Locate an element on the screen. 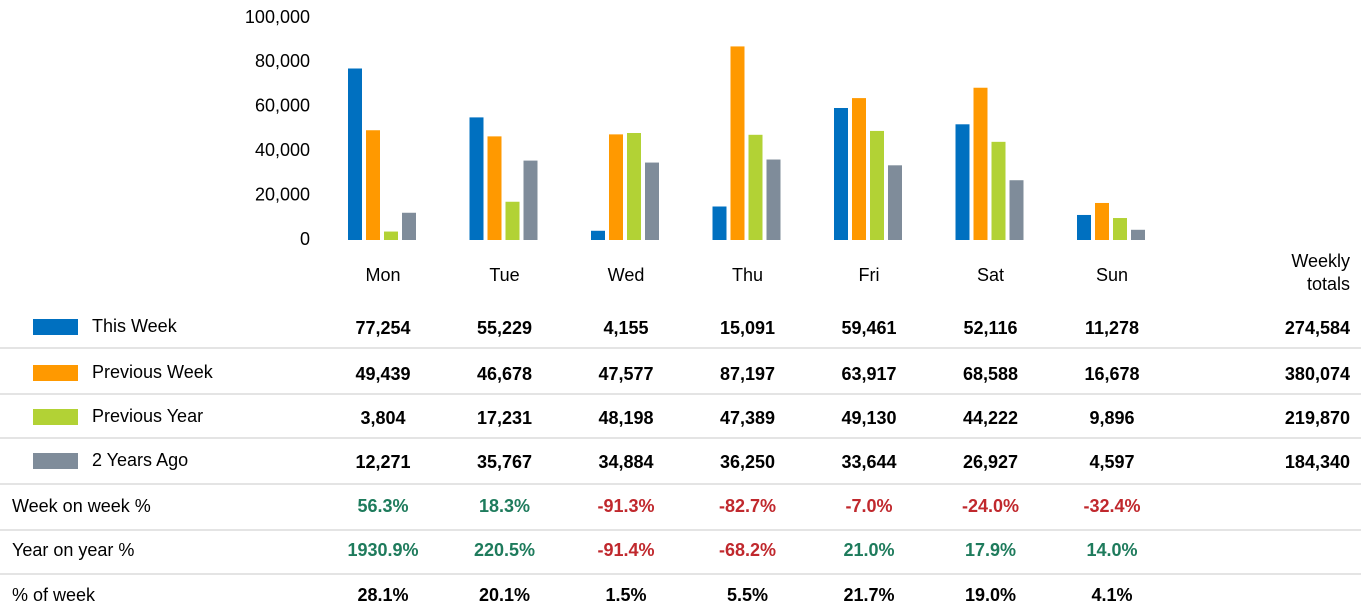  cell-value: 36,250 is located at coordinates (747, 462).